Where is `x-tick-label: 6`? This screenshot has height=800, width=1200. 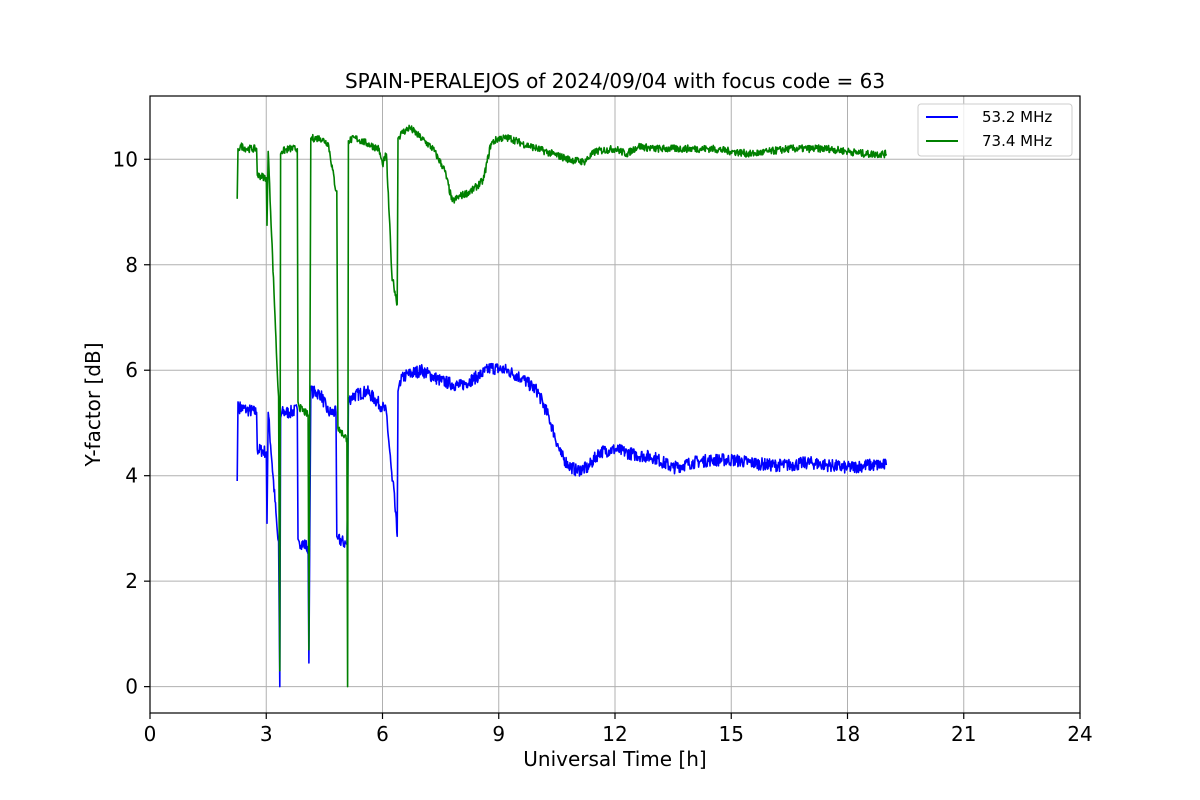
x-tick-label: 6 is located at coordinates (382, 734).